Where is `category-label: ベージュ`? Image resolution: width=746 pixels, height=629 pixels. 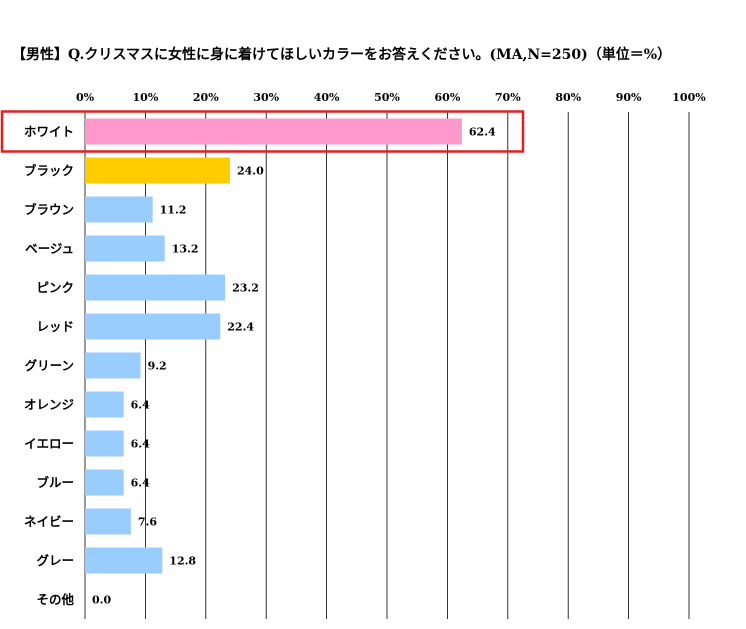
category-label: ベージュ is located at coordinates (49, 248).